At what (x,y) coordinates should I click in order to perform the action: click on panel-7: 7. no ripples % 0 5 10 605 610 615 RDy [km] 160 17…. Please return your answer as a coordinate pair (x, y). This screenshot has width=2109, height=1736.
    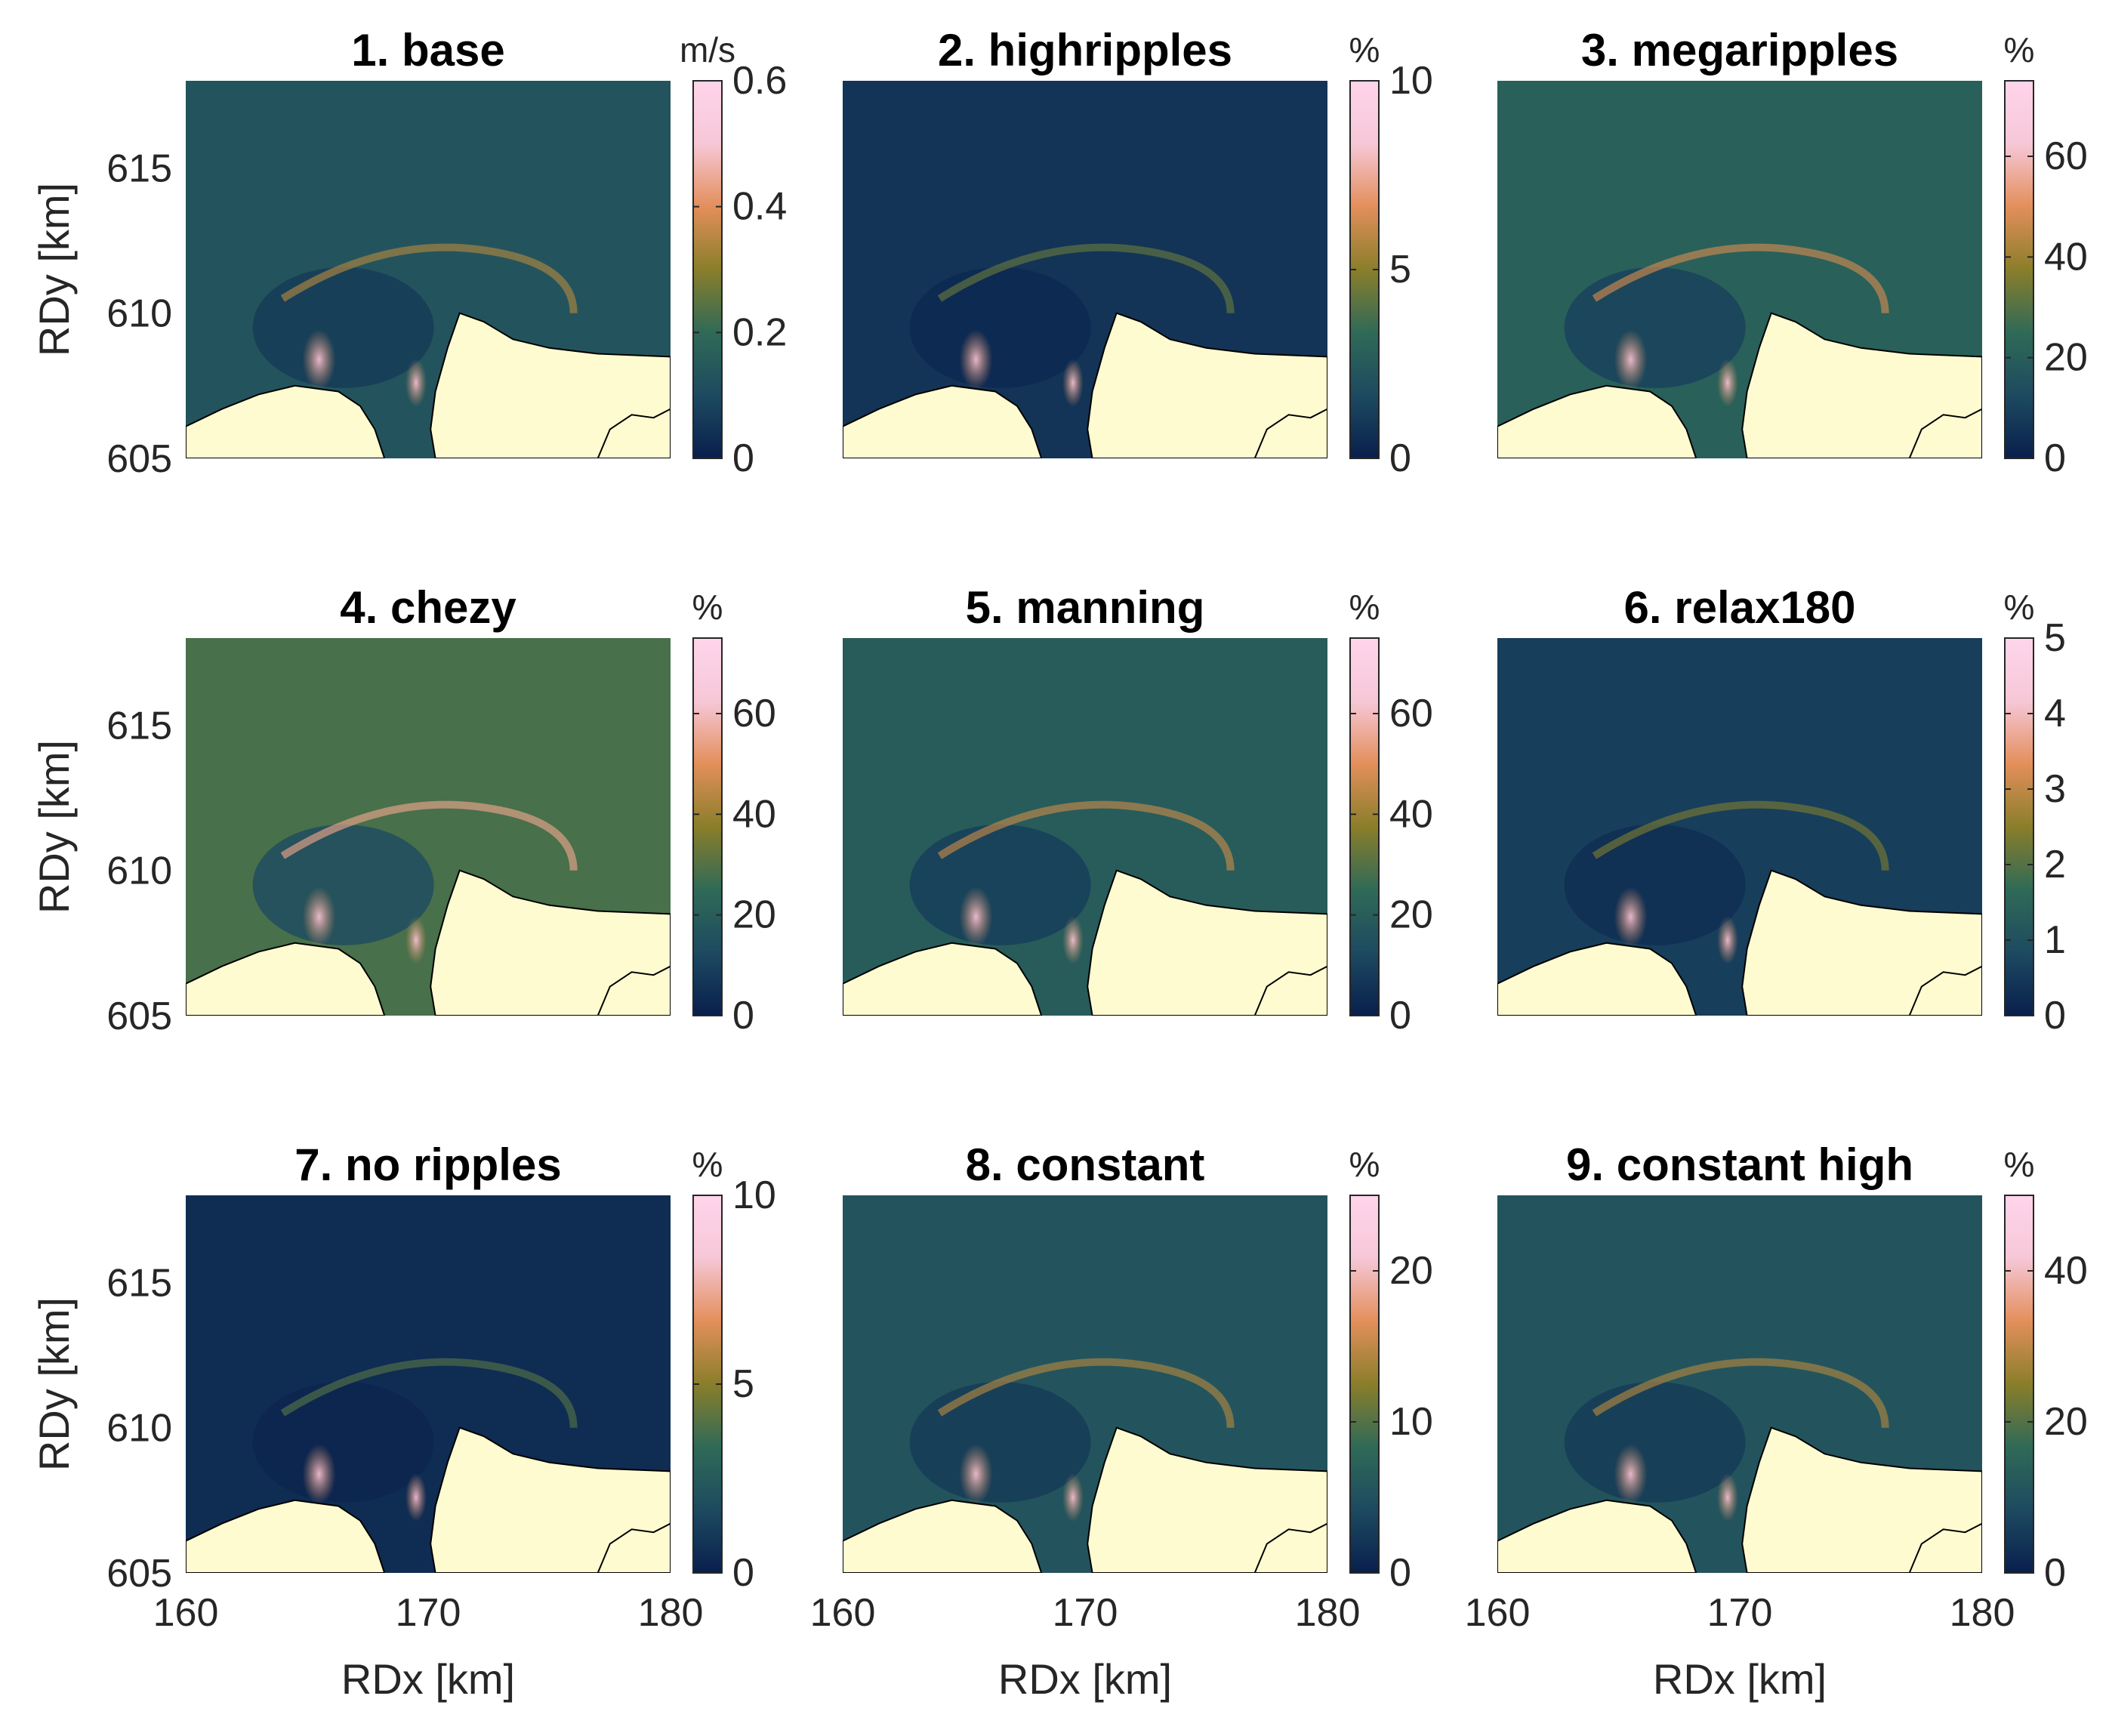
    Looking at the image, I should click on (403, 1421).